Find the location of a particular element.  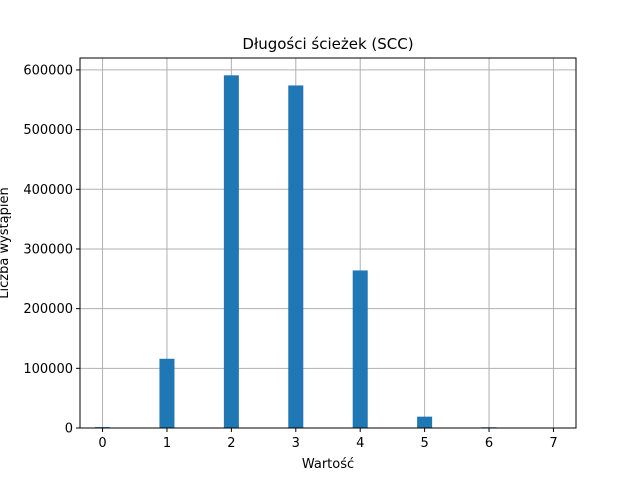

y-axis-ticks: 0 100000 200000 300000 400000 500000 600000 is located at coordinates (51, 250).